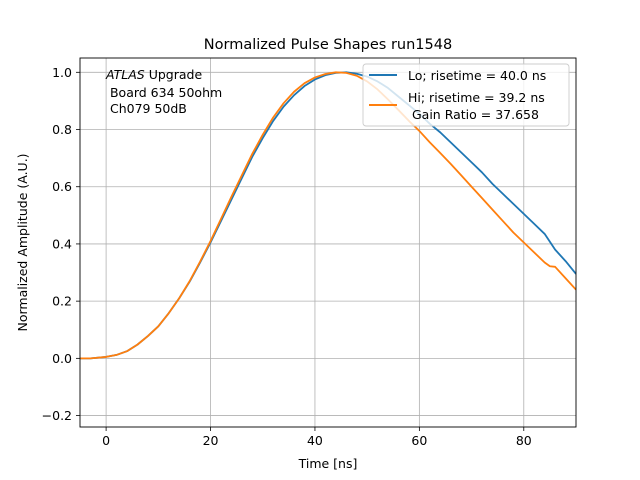 The height and width of the screenshot is (480, 640). What do you see at coordinates (62, 129) in the screenshot?
I see `y-tick-label: 0.8` at bounding box center [62, 129].